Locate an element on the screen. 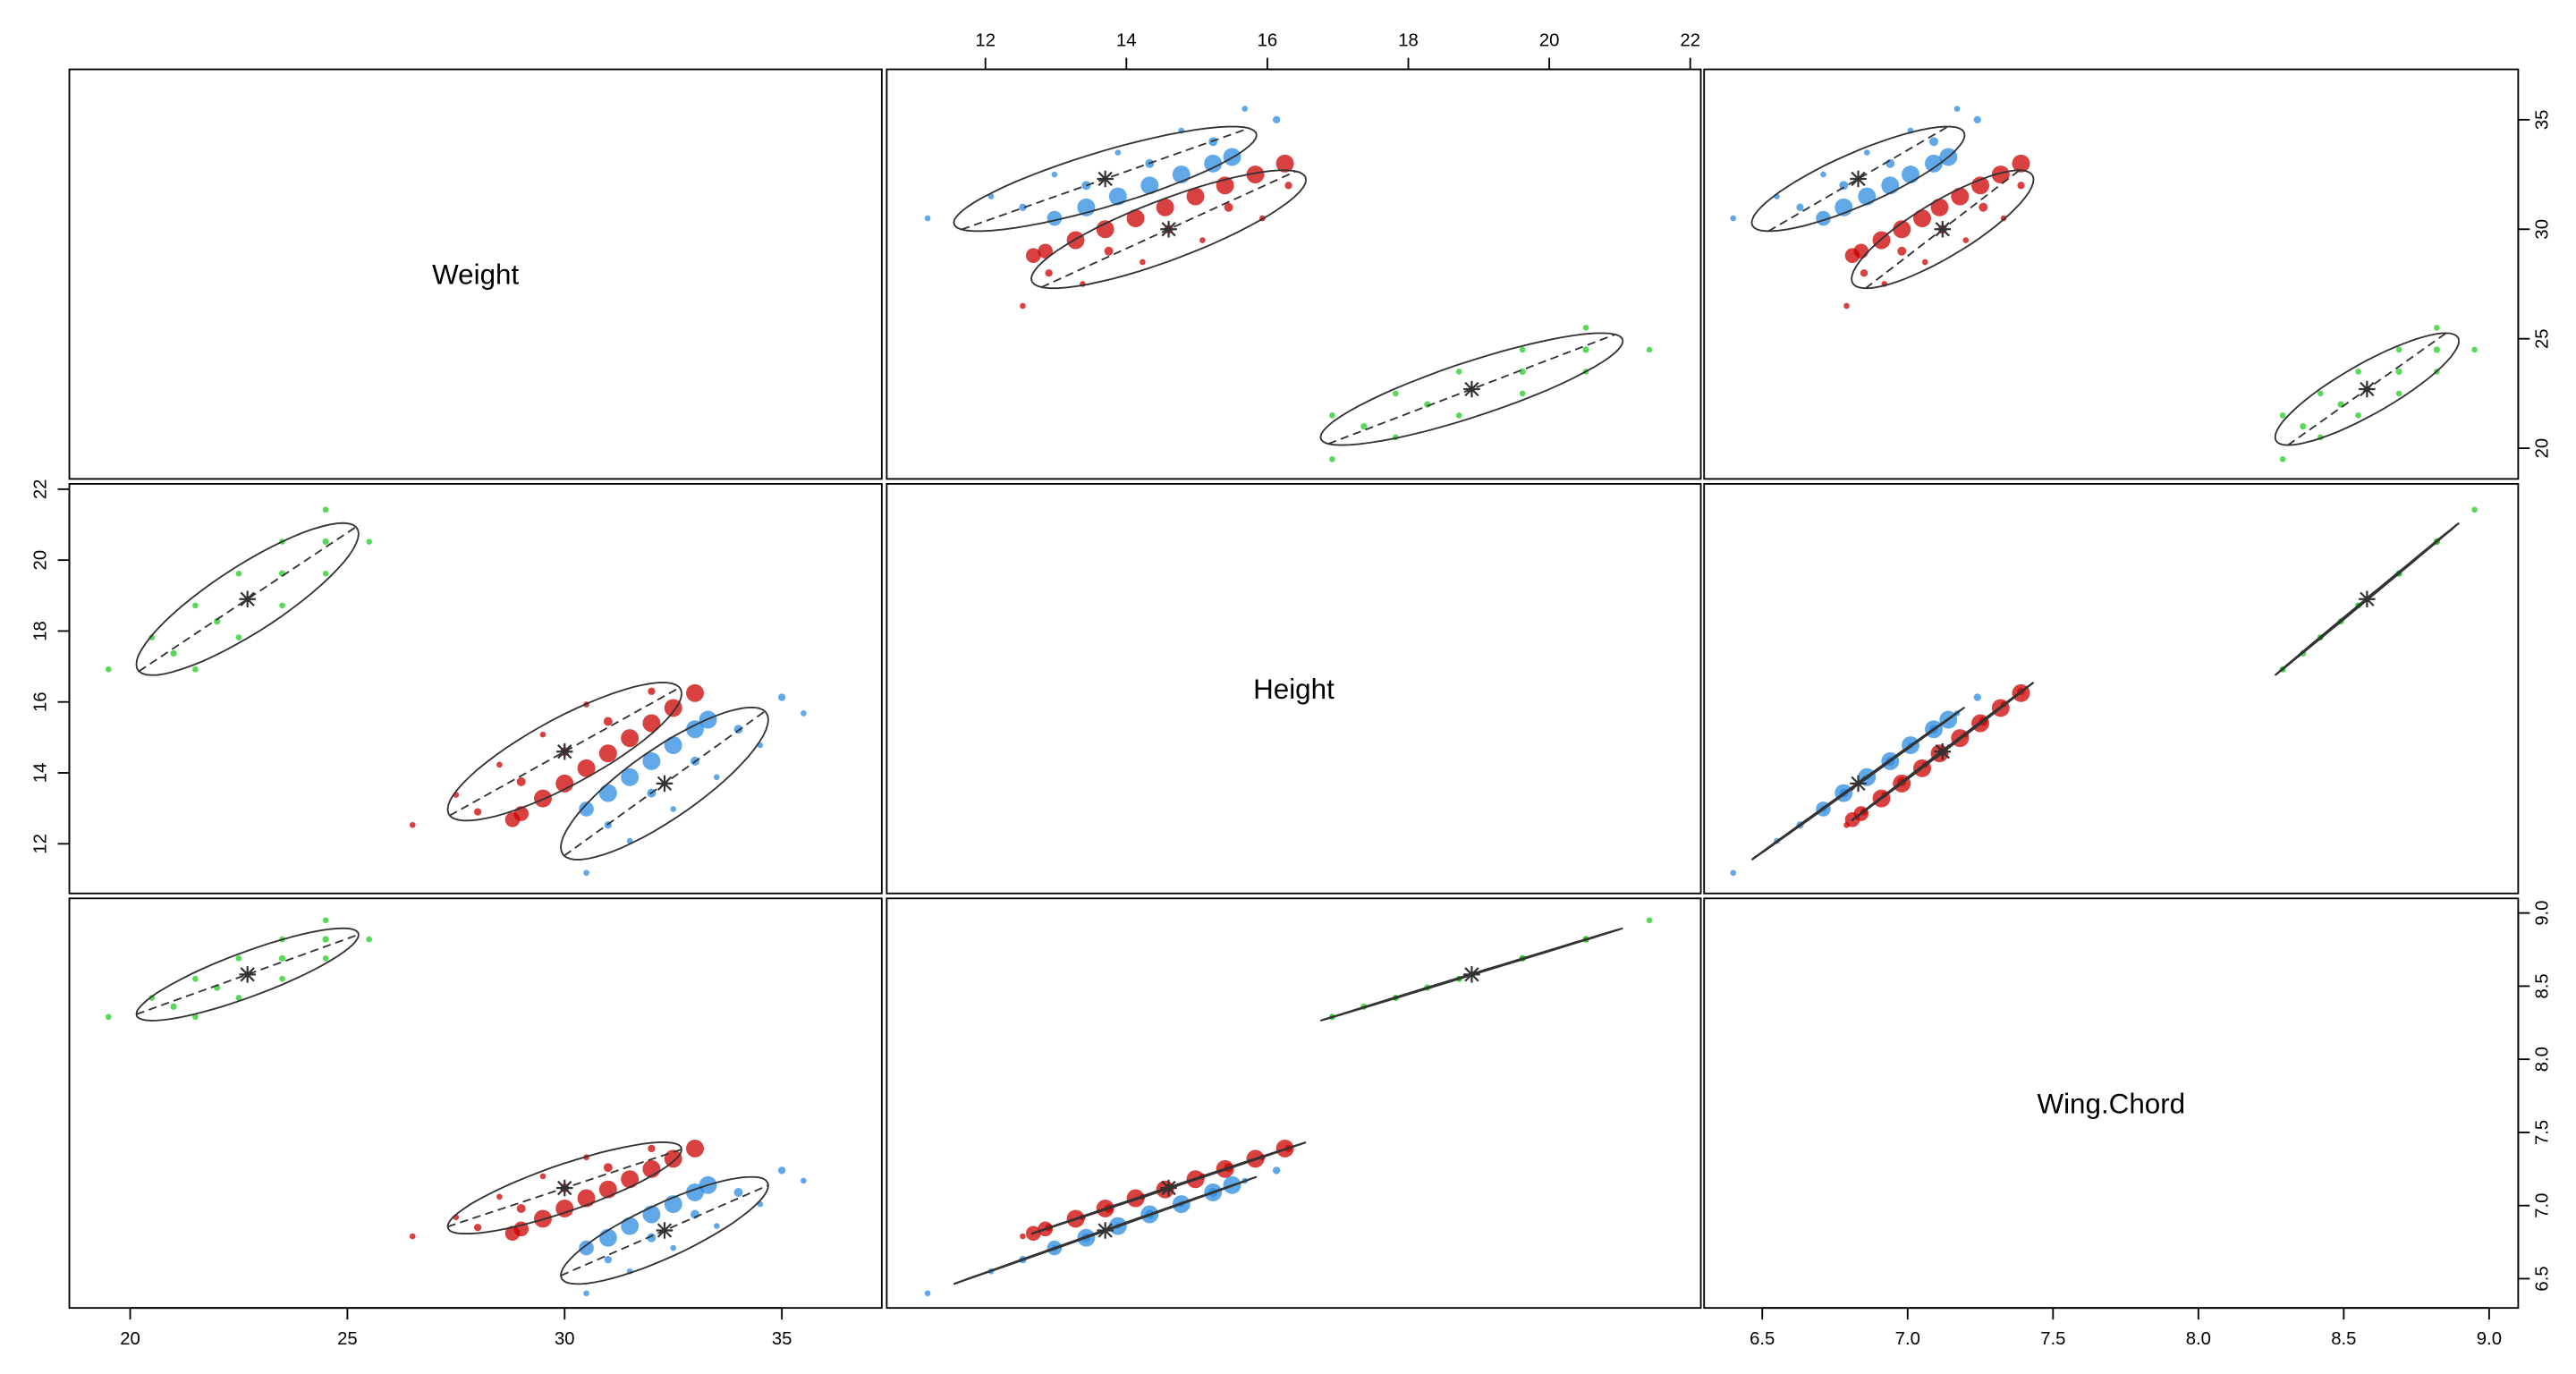  x-tick-label: 12 is located at coordinates (985, 41).